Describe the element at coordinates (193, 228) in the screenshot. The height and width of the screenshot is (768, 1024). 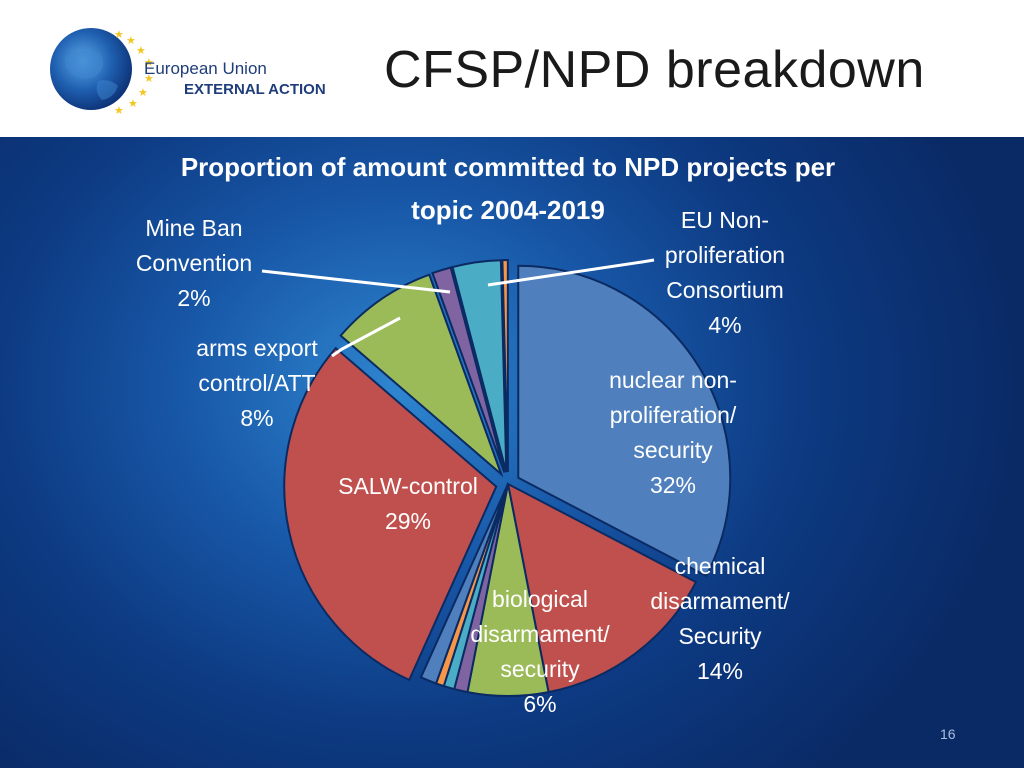
I see `slice-label: Mine Ban` at that location.